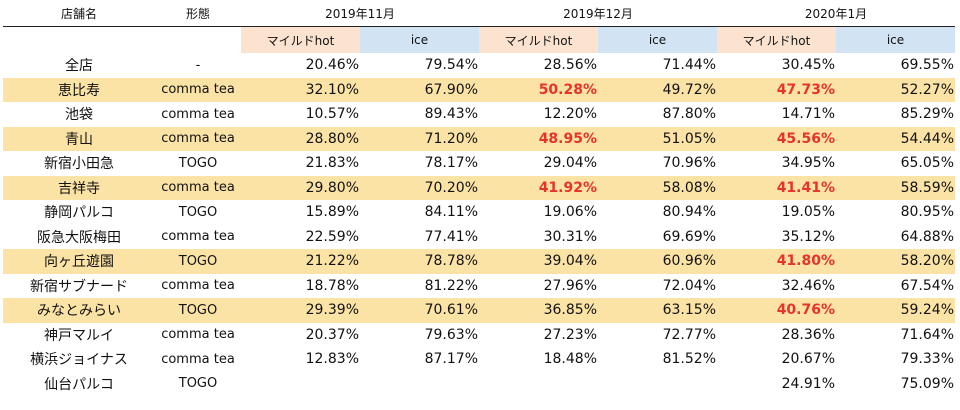 This screenshot has width=960, height=410. What do you see at coordinates (79, 66) in the screenshot?
I see `store-name-cell: 全店` at bounding box center [79, 66].